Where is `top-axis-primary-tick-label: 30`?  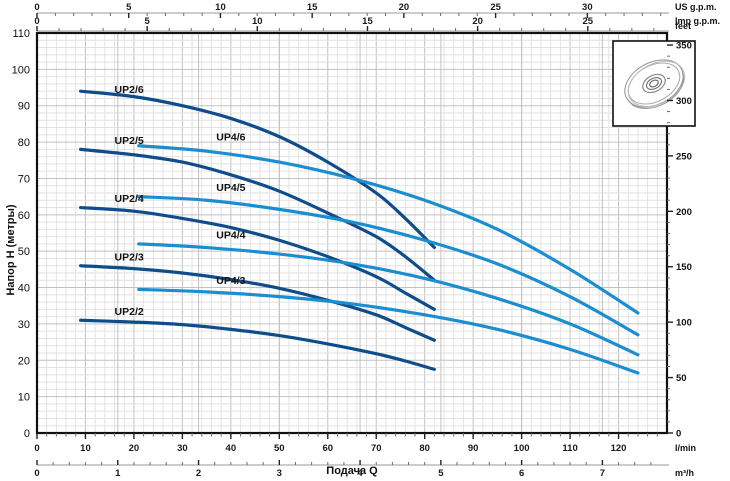 top-axis-primary-tick-label: 30 is located at coordinates (587, 7).